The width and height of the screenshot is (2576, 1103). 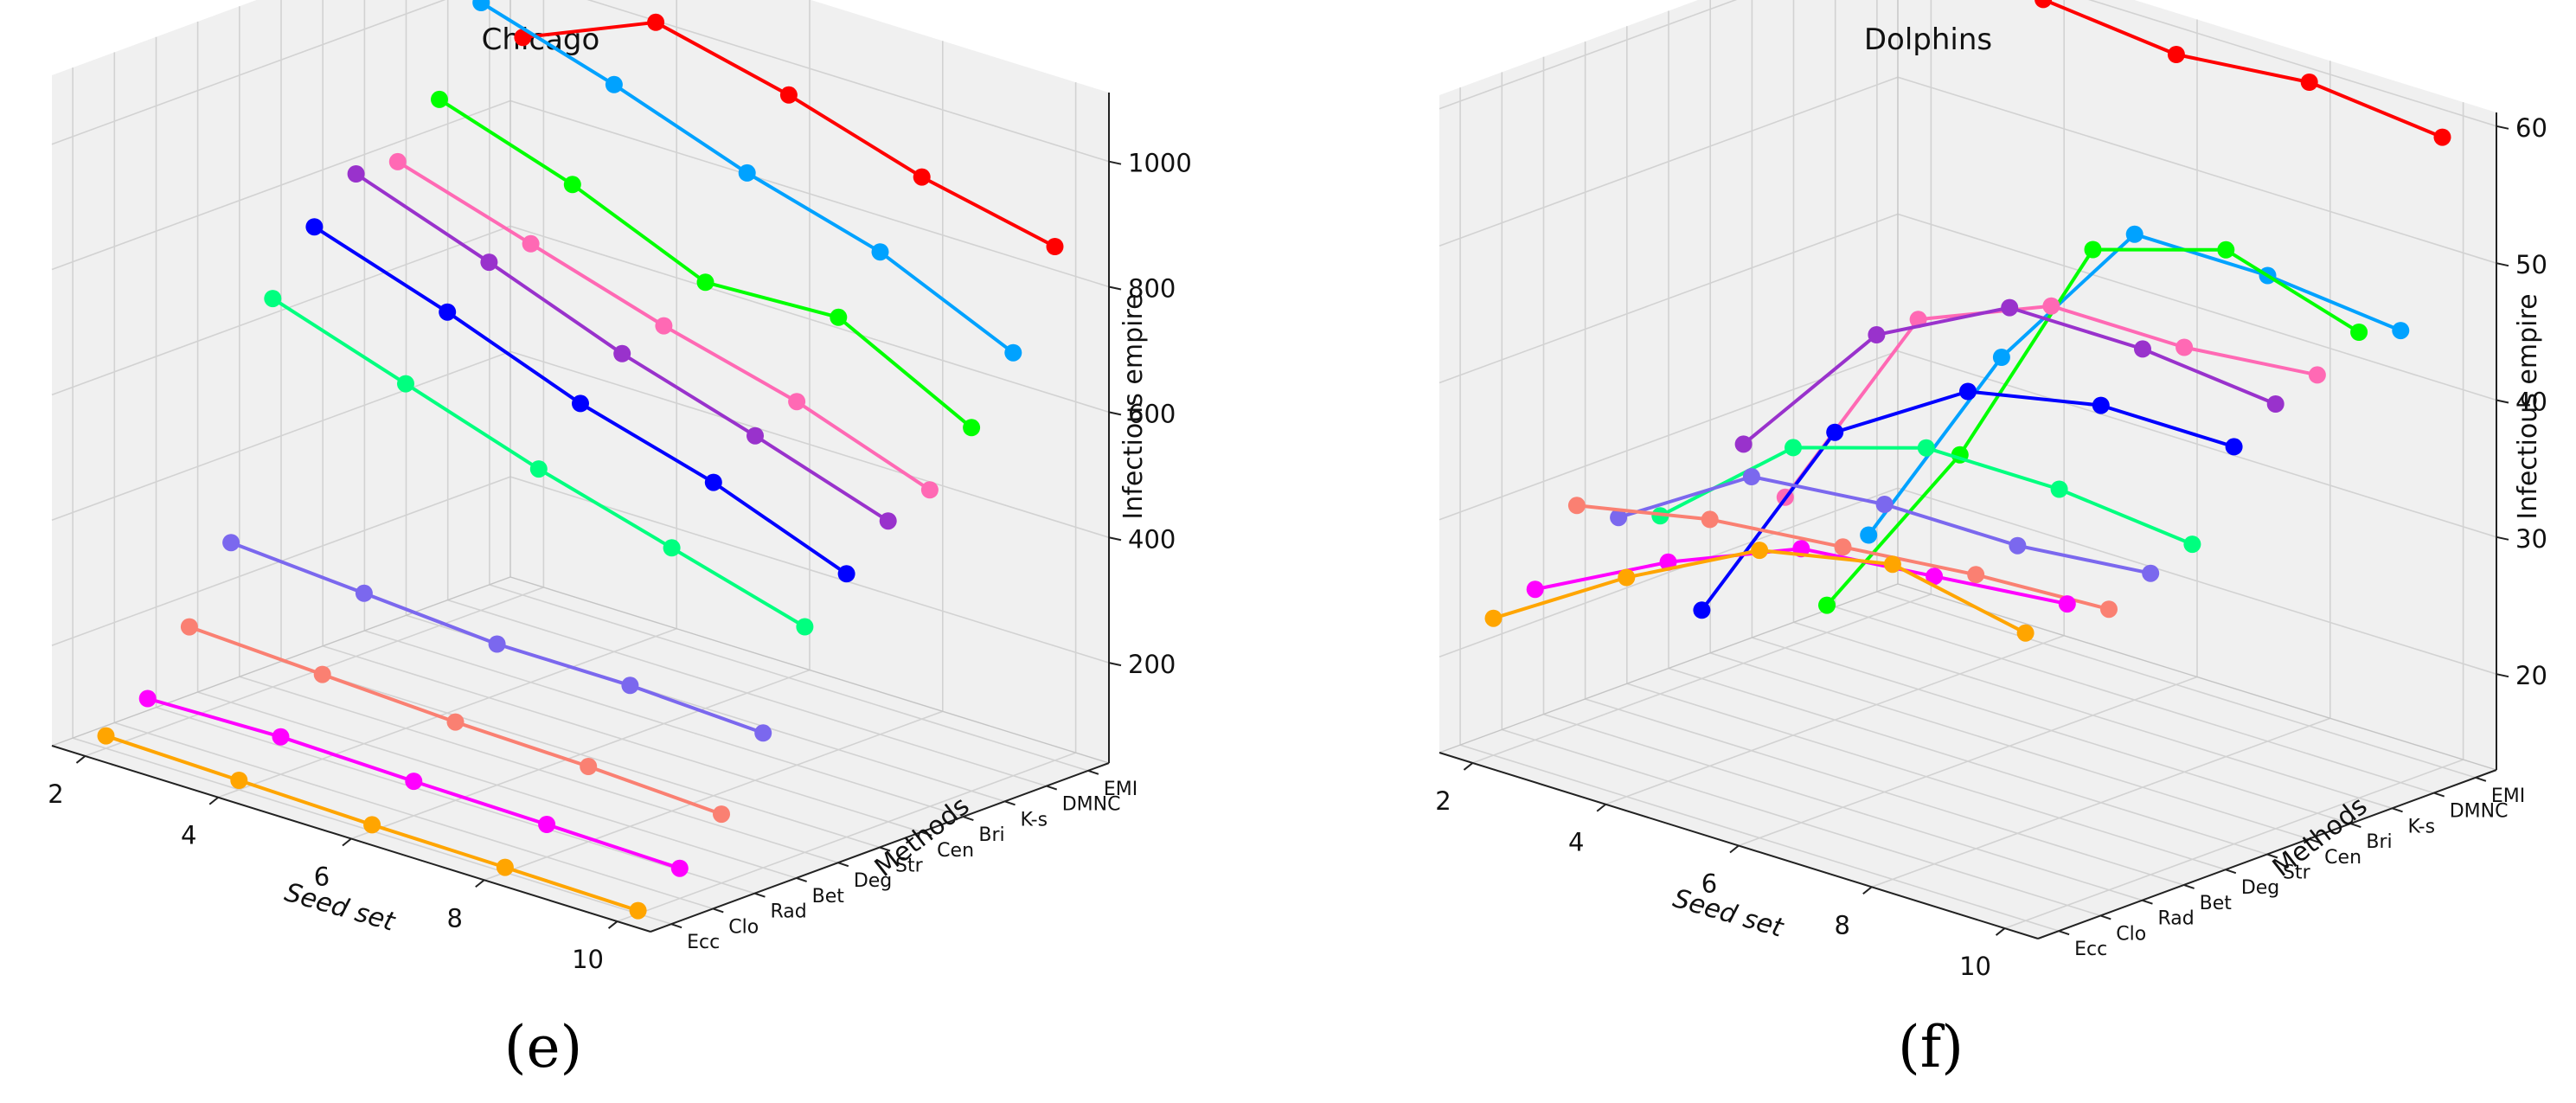 What do you see at coordinates (2379, 842) in the screenshot?
I see `dolphins-method-label-bri: Bri` at bounding box center [2379, 842].